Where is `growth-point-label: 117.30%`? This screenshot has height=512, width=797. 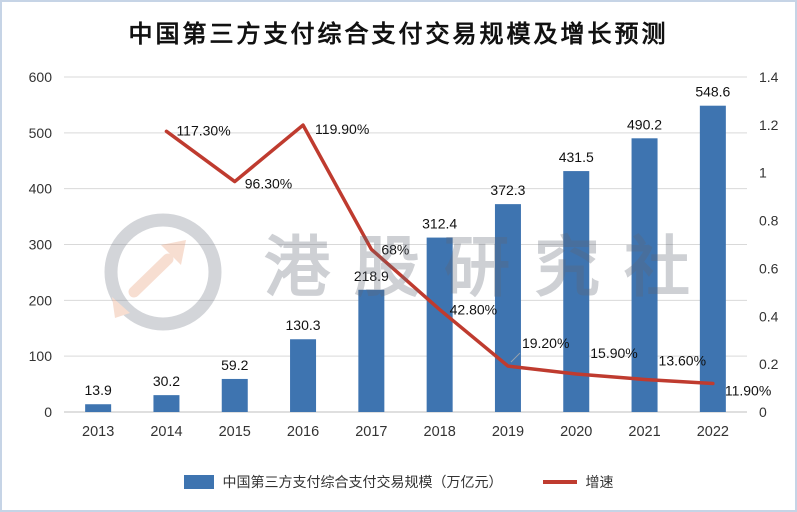
growth-point-label: 117.30% is located at coordinates (203, 130).